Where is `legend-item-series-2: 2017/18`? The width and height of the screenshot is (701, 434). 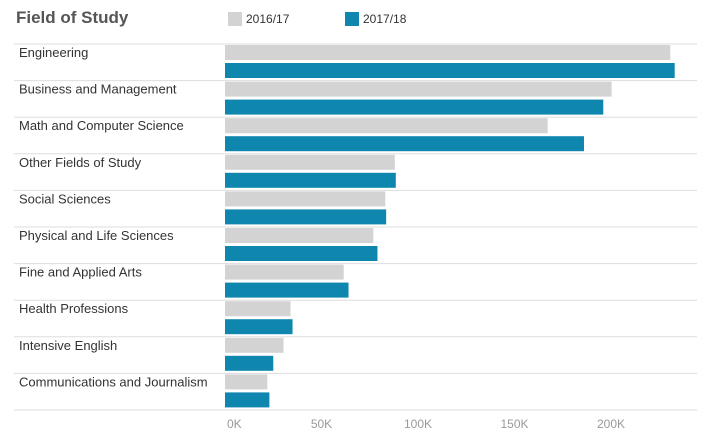 legend-item-series-2: 2017/18 is located at coordinates (375, 19).